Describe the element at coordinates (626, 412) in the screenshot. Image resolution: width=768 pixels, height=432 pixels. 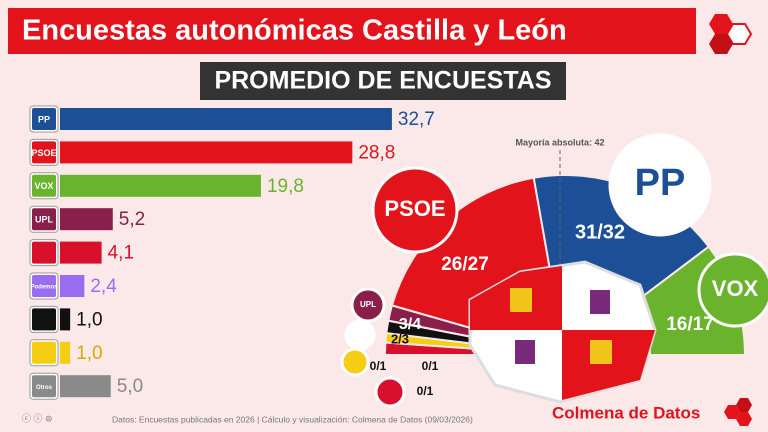
I see `brand: Colmena de Datos` at that location.